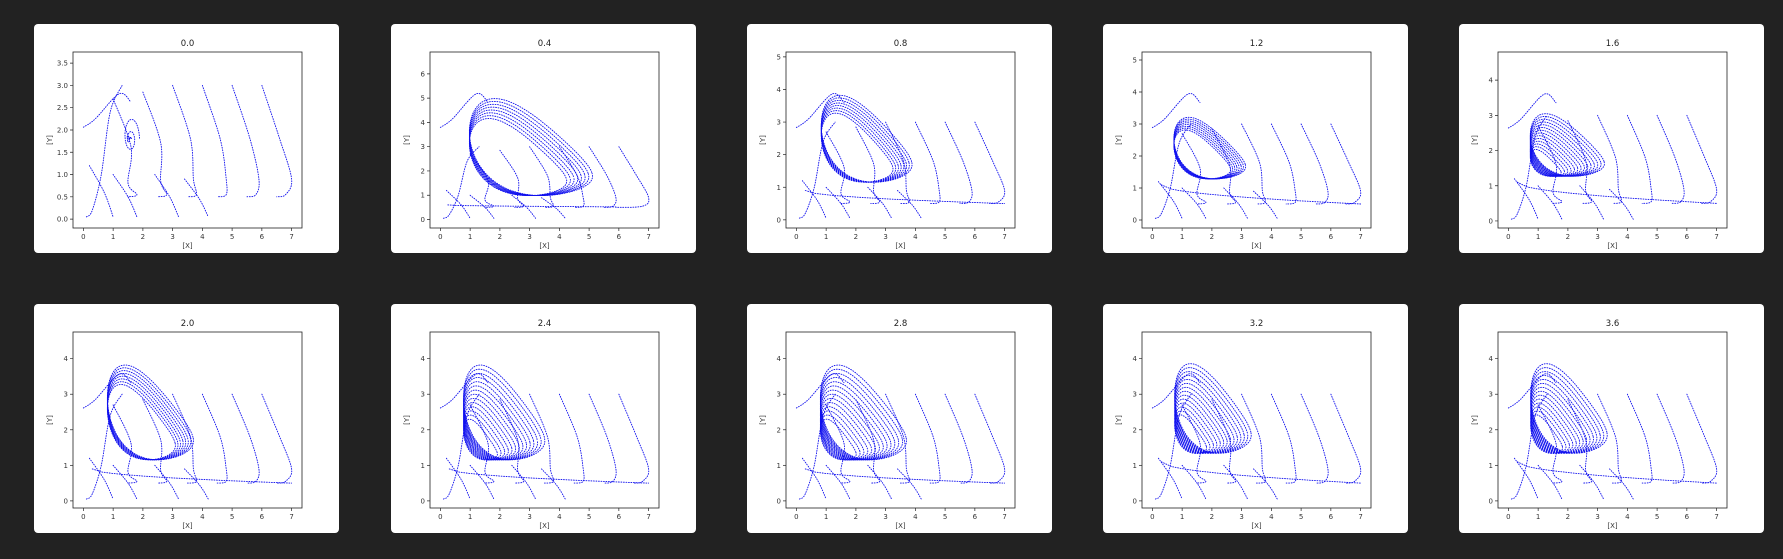 The image size is (1783, 559). What do you see at coordinates (1135, 430) in the screenshot?
I see `y-tick-label: 2` at bounding box center [1135, 430].